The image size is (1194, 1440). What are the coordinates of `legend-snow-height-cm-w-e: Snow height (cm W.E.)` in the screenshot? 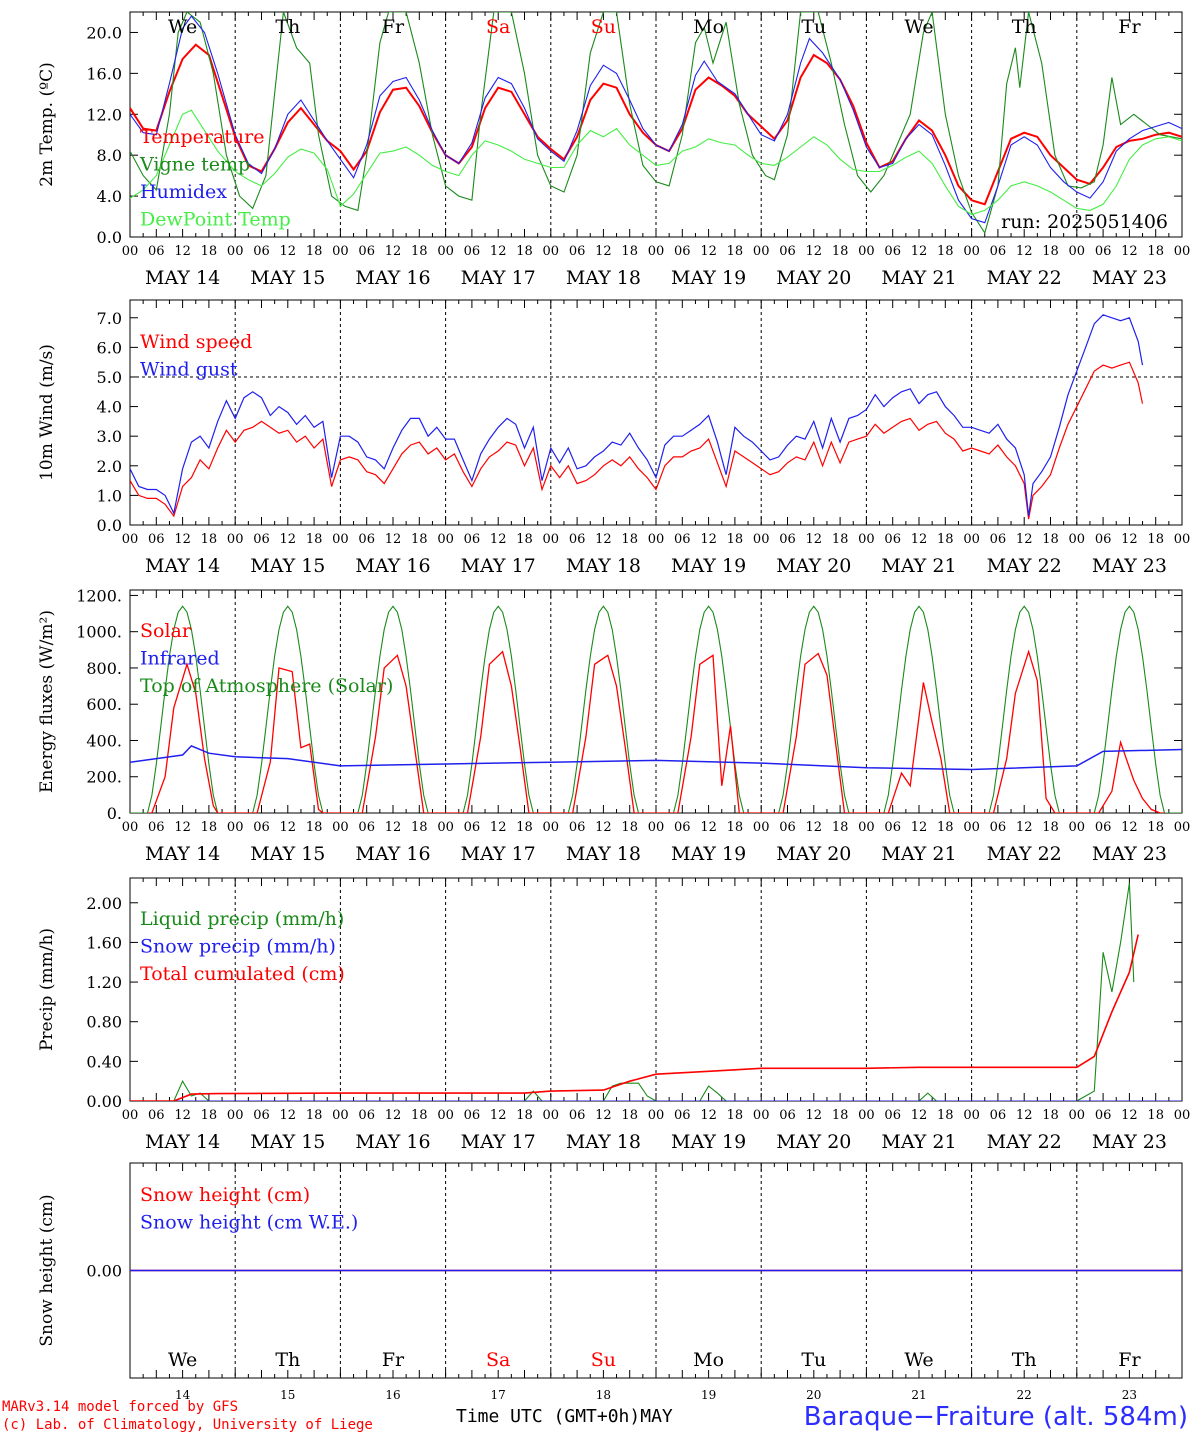 It's located at (249, 1223).